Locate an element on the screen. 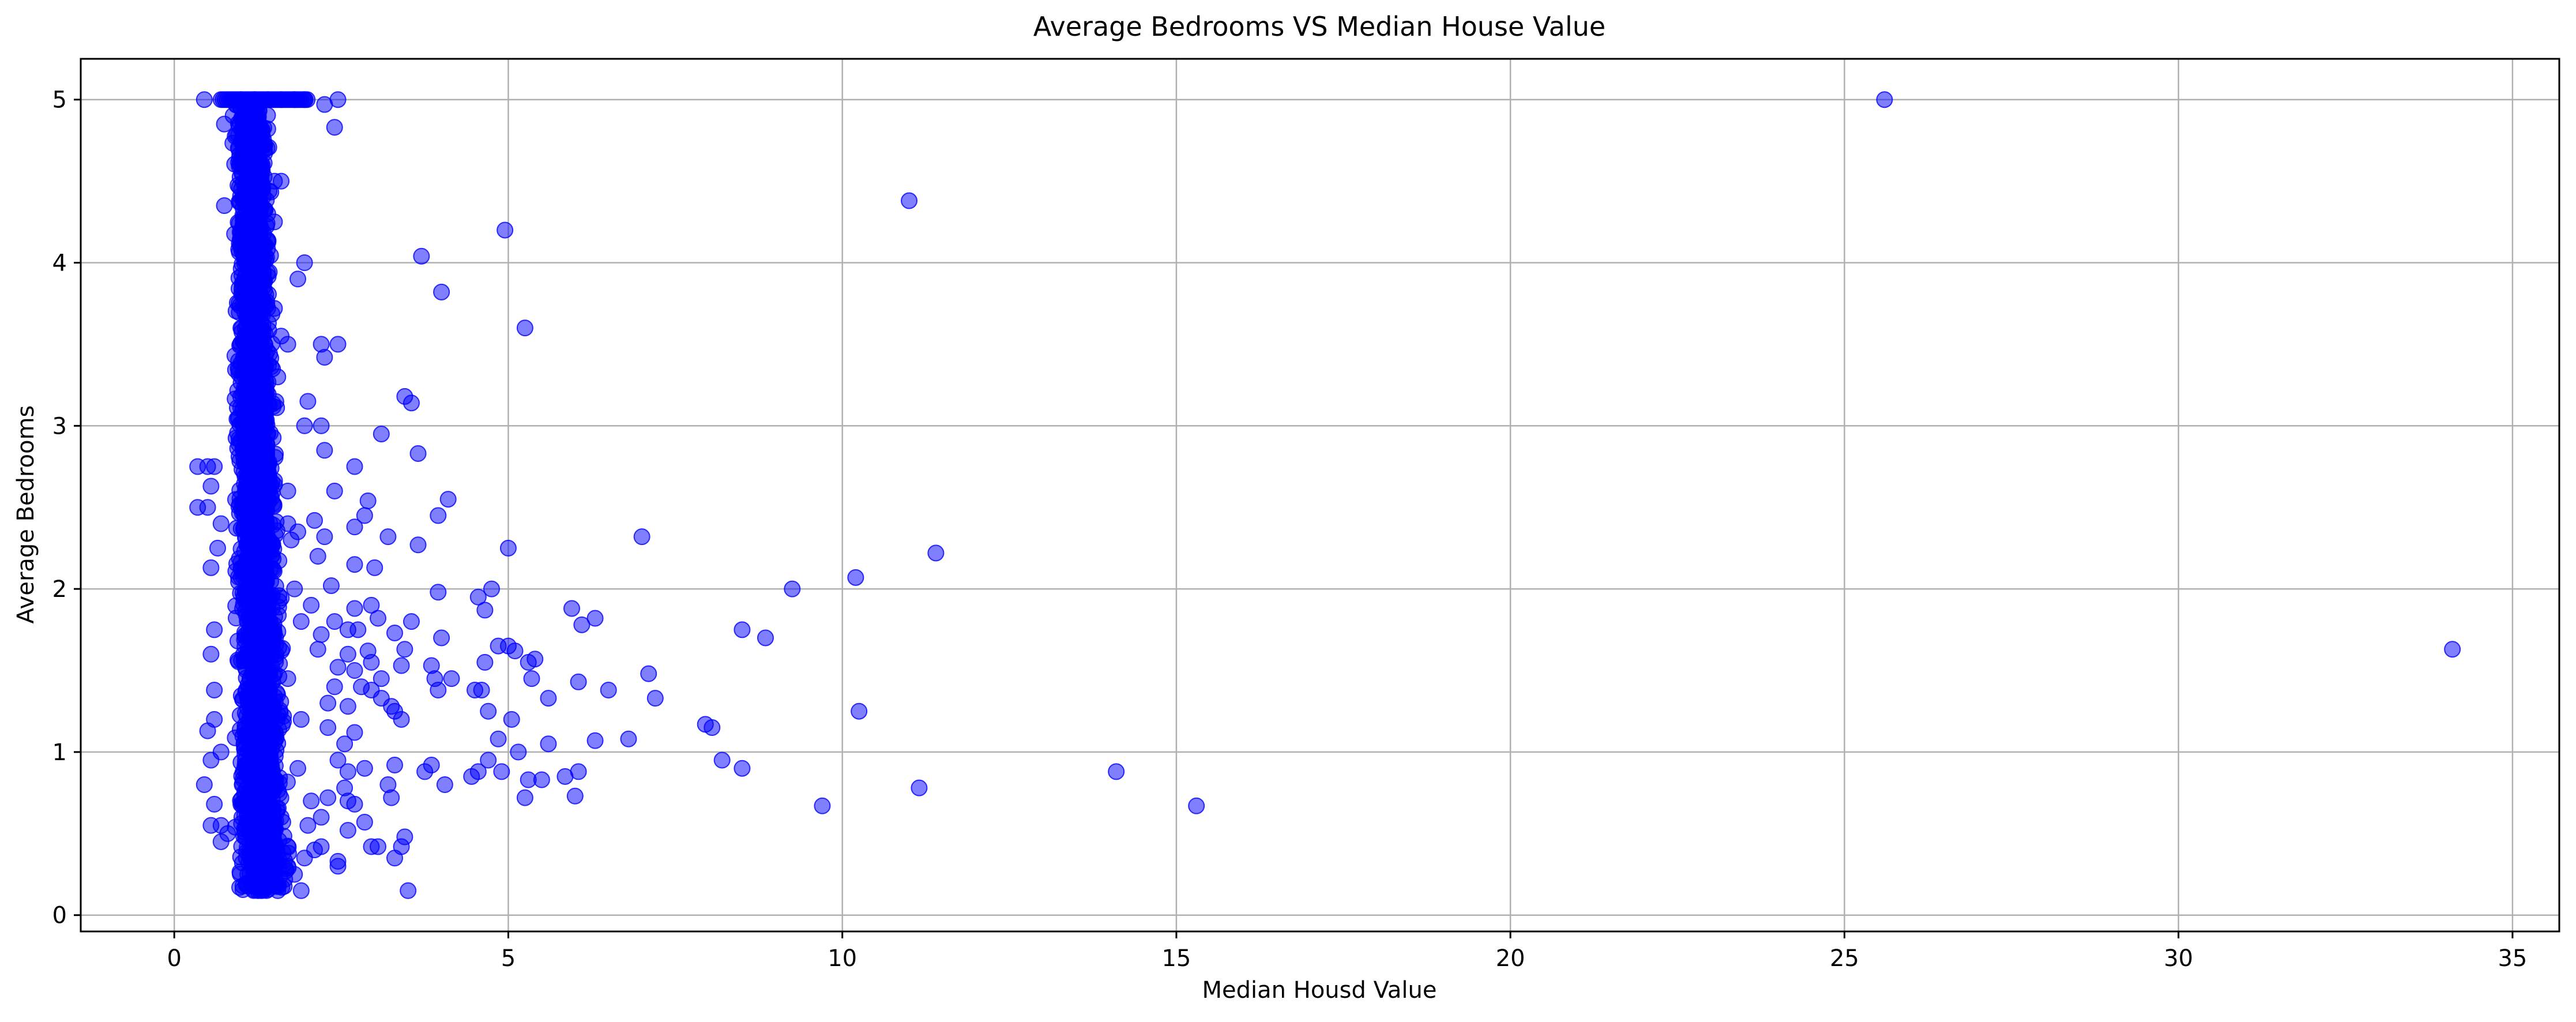 This screenshot has width=2576, height=1022. y-tick-label: 5 is located at coordinates (59, 100).